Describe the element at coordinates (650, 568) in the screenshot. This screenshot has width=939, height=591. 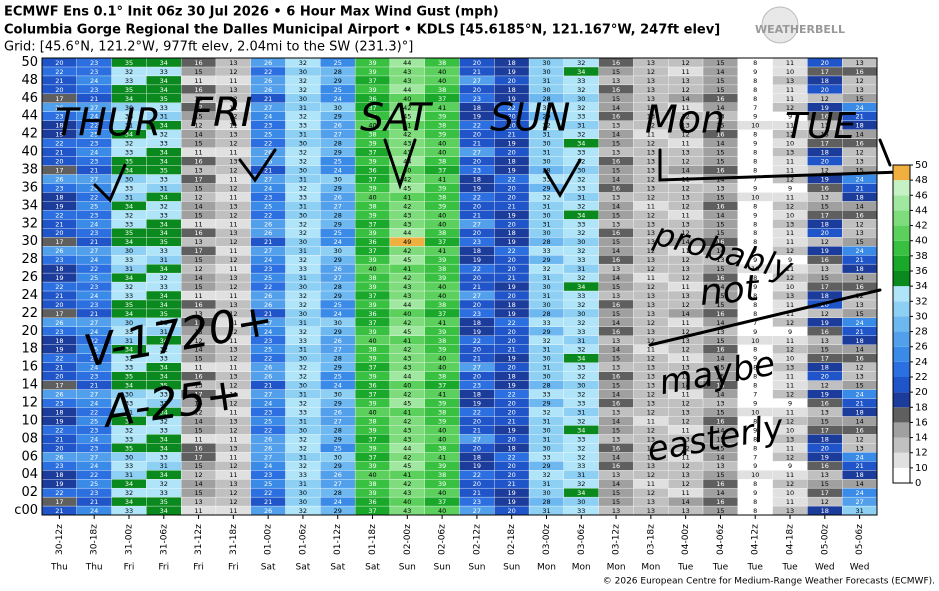
I see `day-label: Mon` at that location.